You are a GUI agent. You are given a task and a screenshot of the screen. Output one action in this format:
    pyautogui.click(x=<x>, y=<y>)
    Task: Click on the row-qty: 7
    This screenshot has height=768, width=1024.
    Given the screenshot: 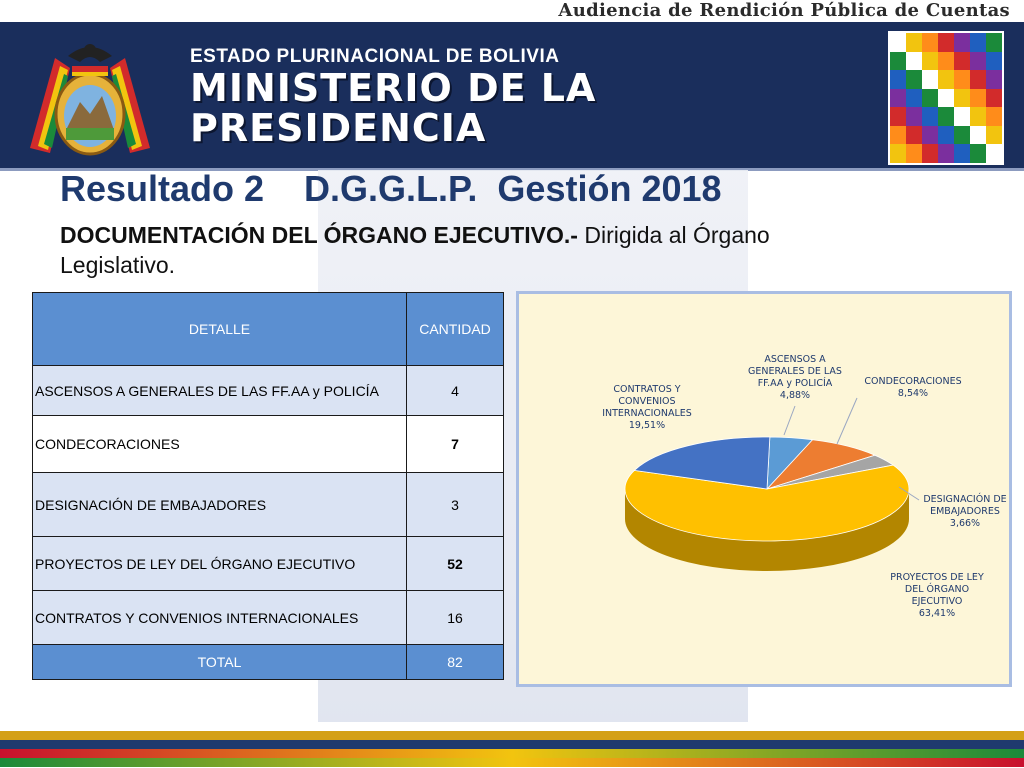 What is the action you would take?
    pyautogui.click(x=455, y=444)
    